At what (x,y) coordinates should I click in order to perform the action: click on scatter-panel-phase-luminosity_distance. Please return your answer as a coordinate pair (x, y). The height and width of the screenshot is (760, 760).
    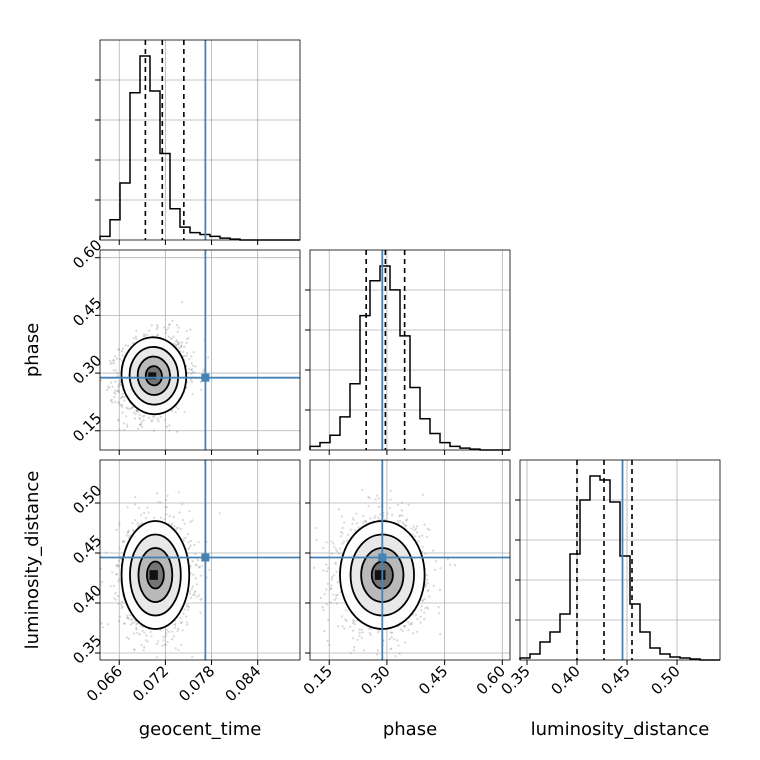
    Looking at the image, I should click on (410, 566).